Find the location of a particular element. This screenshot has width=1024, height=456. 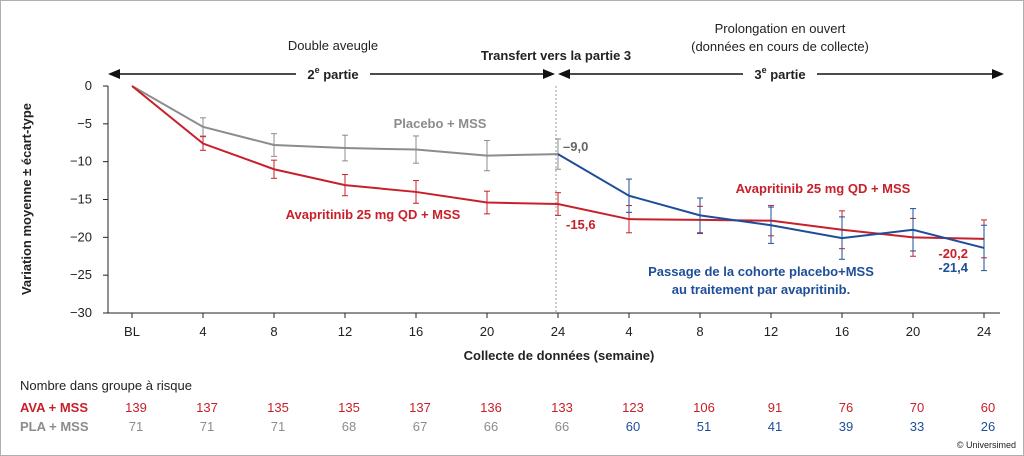

part2-label: 2e partie is located at coordinates (332, 73).